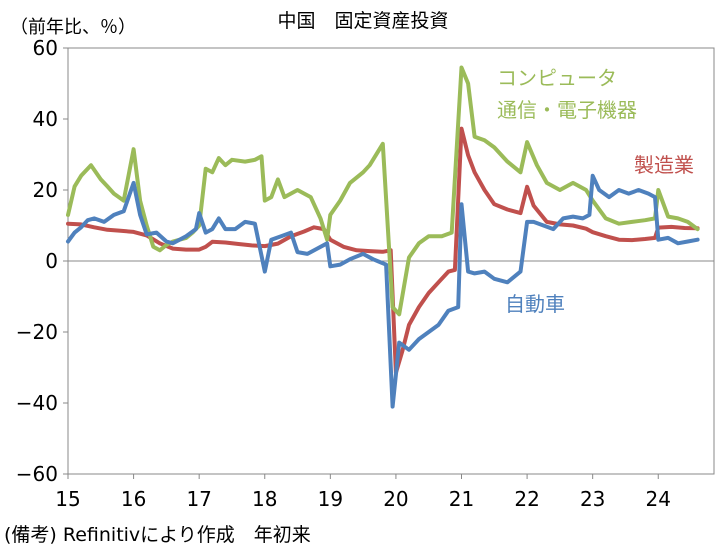 This screenshot has width=726, height=550. I want to click on x-tick-label: 19, so click(330, 499).